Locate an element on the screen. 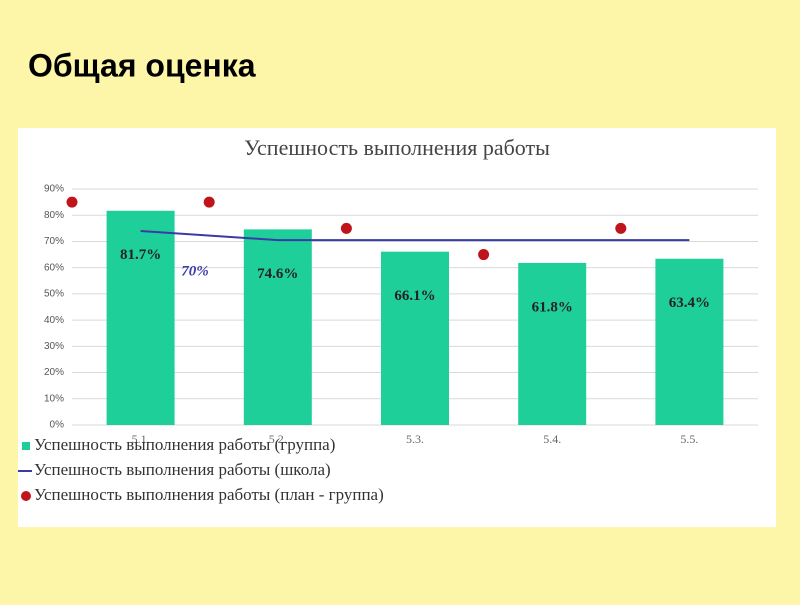  x-tick-label: 5.1. is located at coordinates (141, 439).